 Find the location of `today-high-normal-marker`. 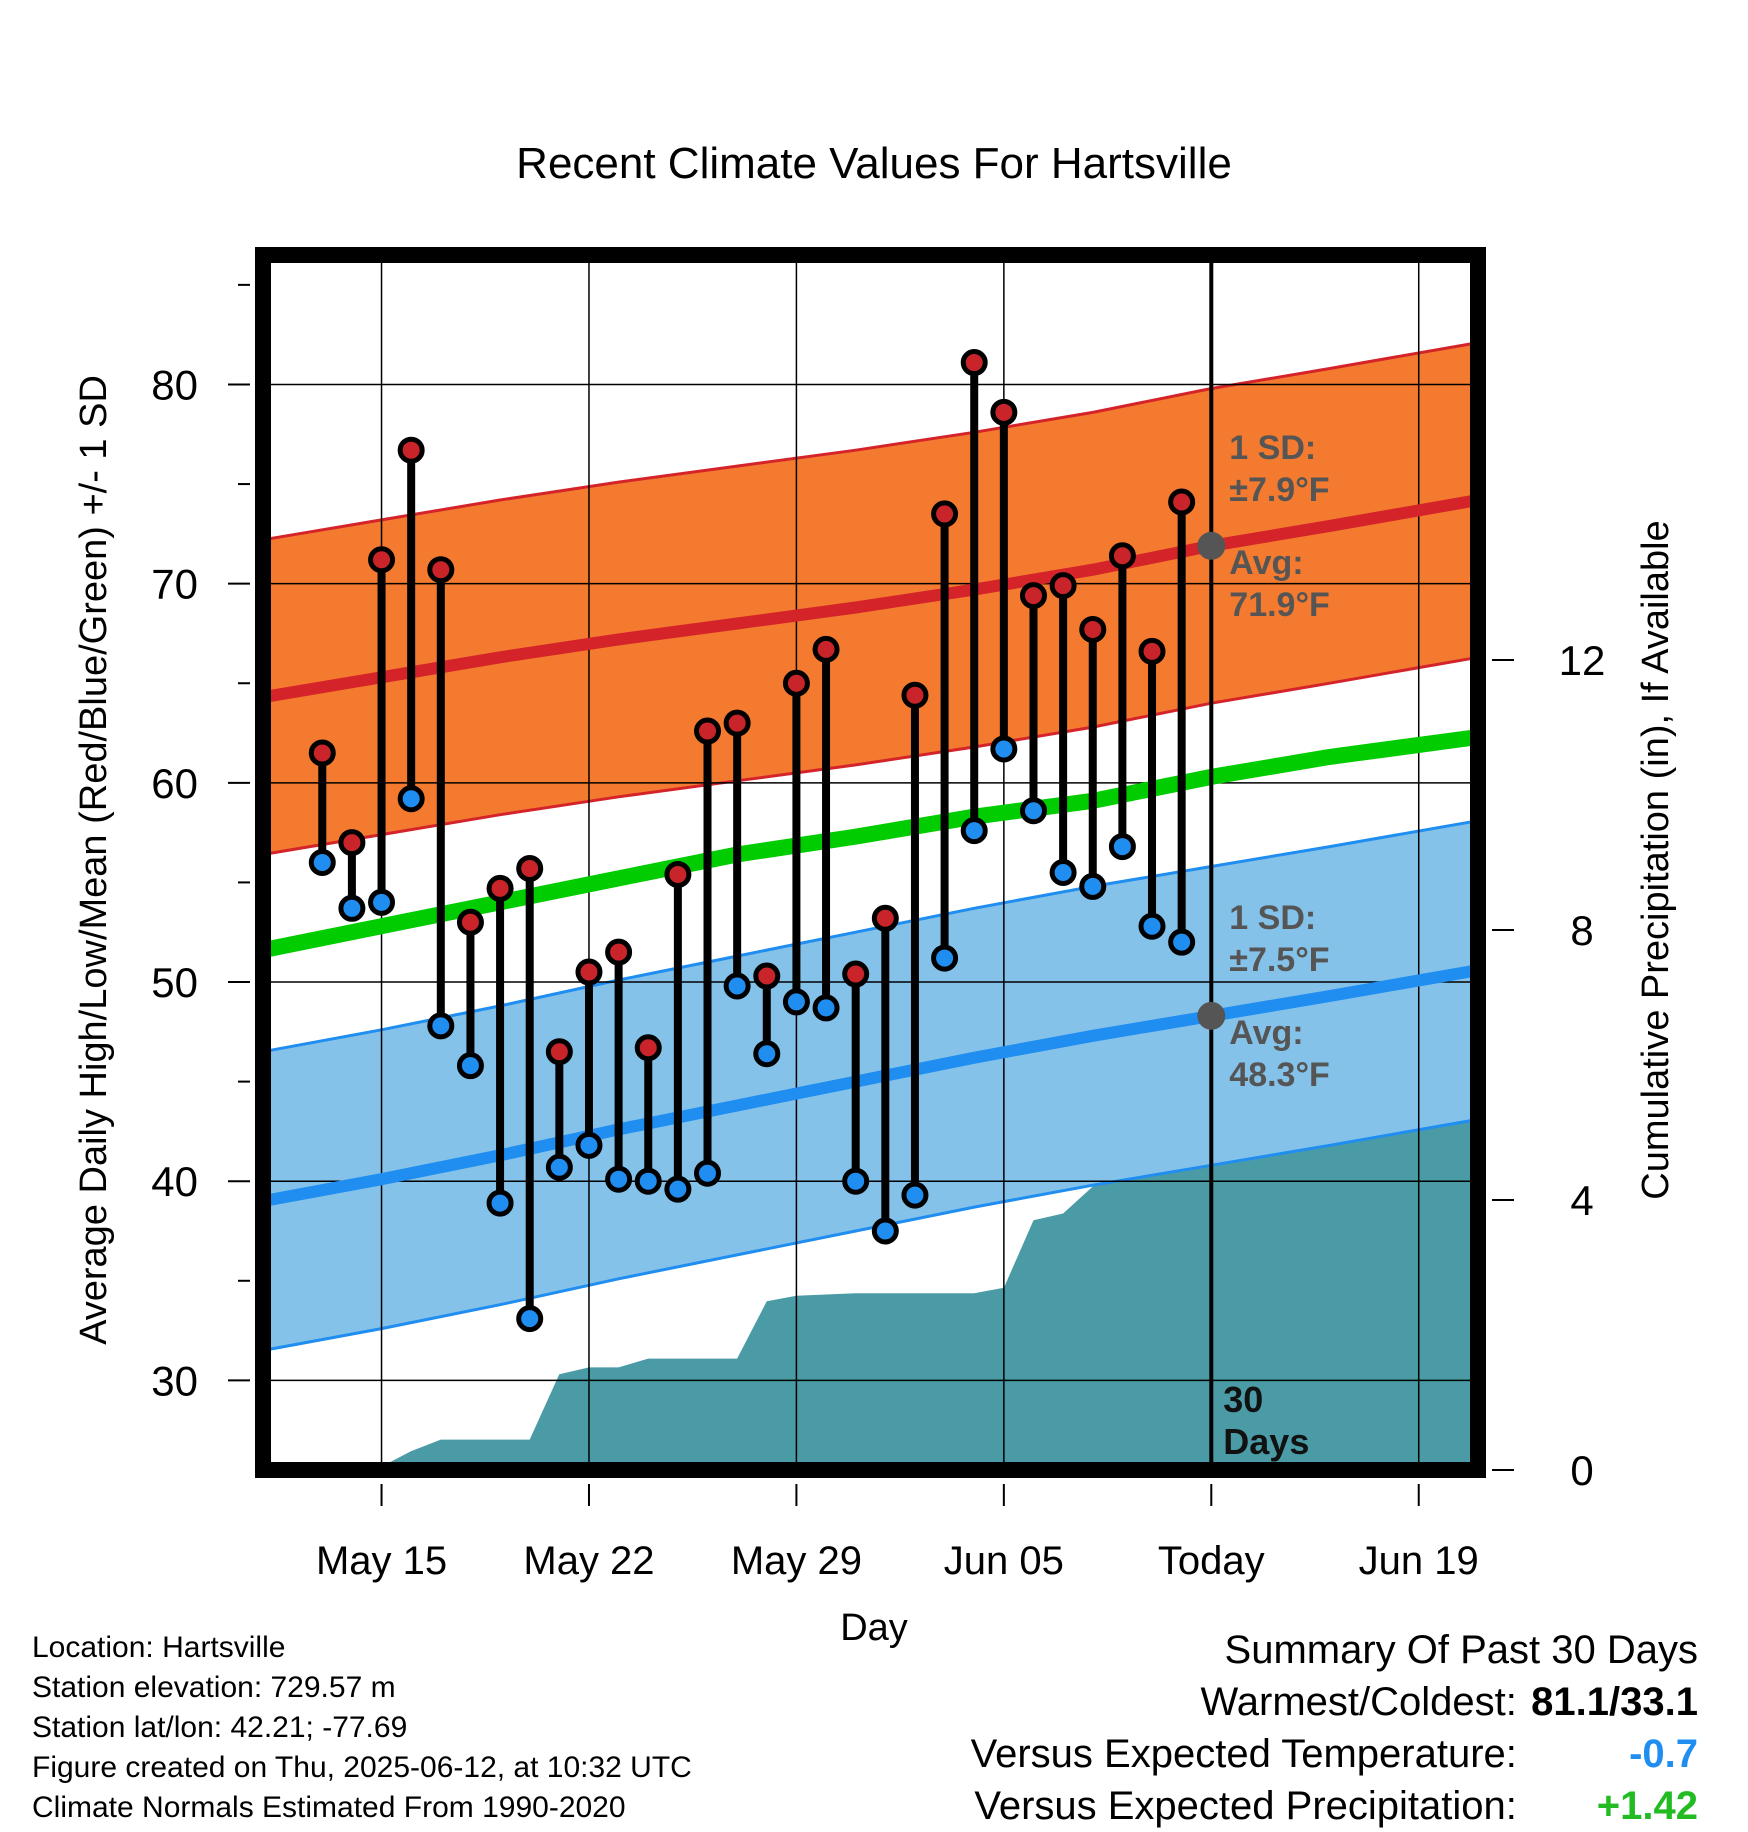

today-high-normal-marker is located at coordinates (1211, 545).